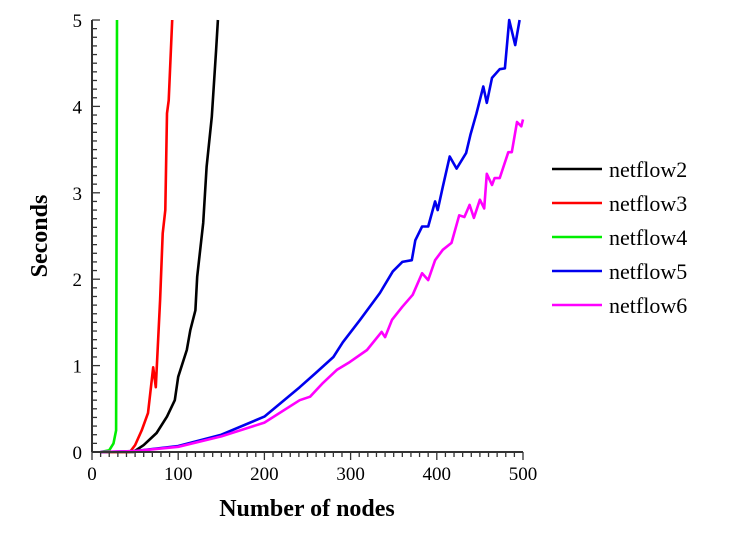 The width and height of the screenshot is (740, 540). I want to click on series-line-netflow4, so click(109, 236).